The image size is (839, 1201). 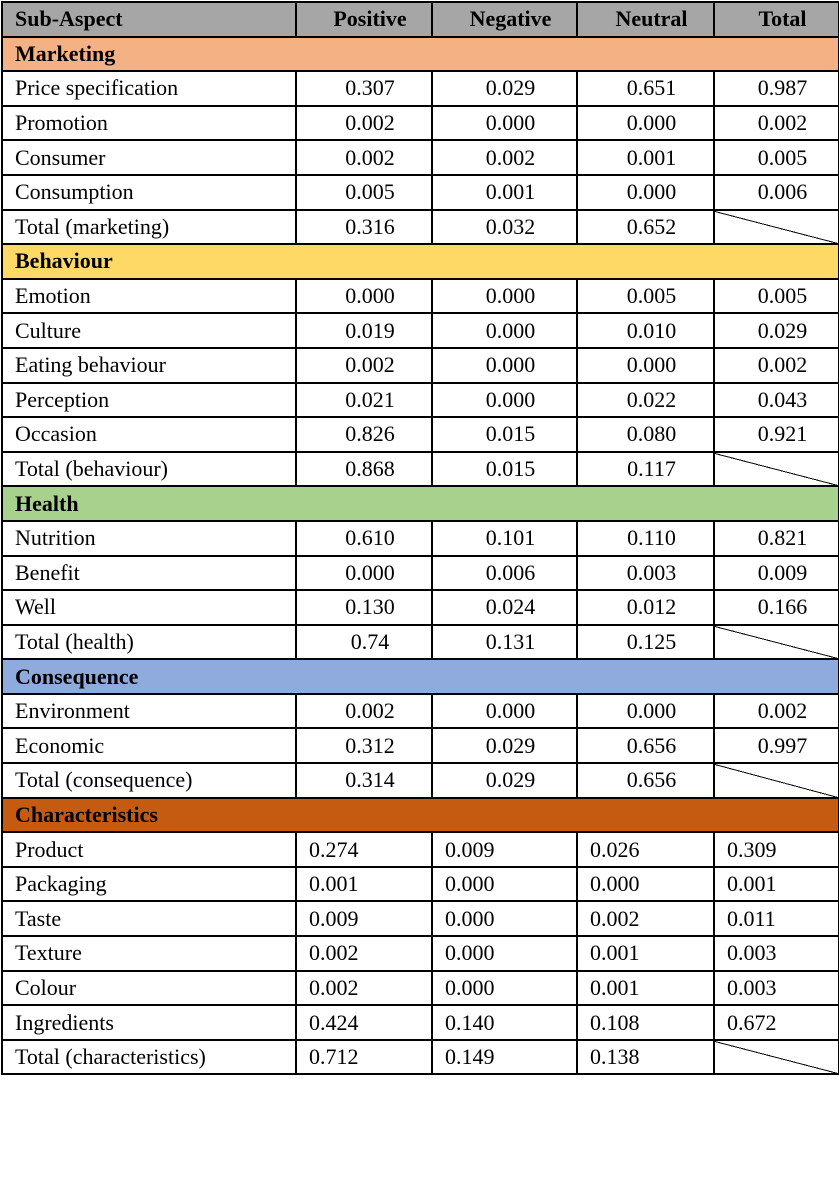 What do you see at coordinates (504, 227) in the screenshot?
I see `negative-cell: 0.032` at bounding box center [504, 227].